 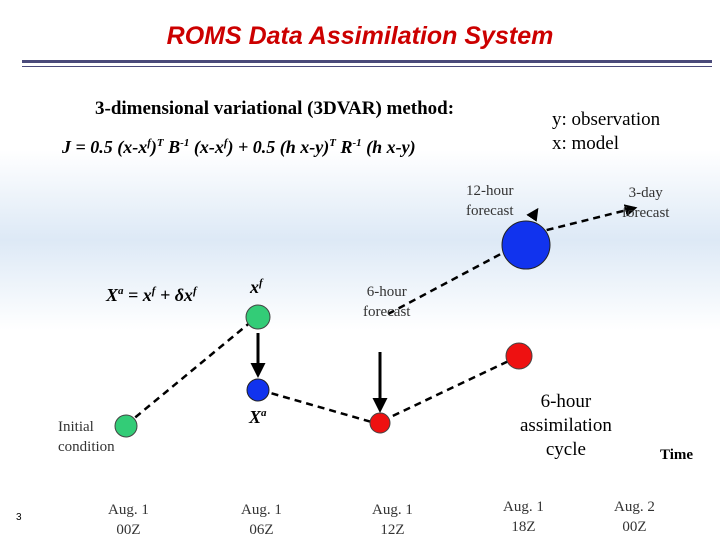 I want to click on analysis-equation: Xa = xf + δxf, so click(x=151, y=295).